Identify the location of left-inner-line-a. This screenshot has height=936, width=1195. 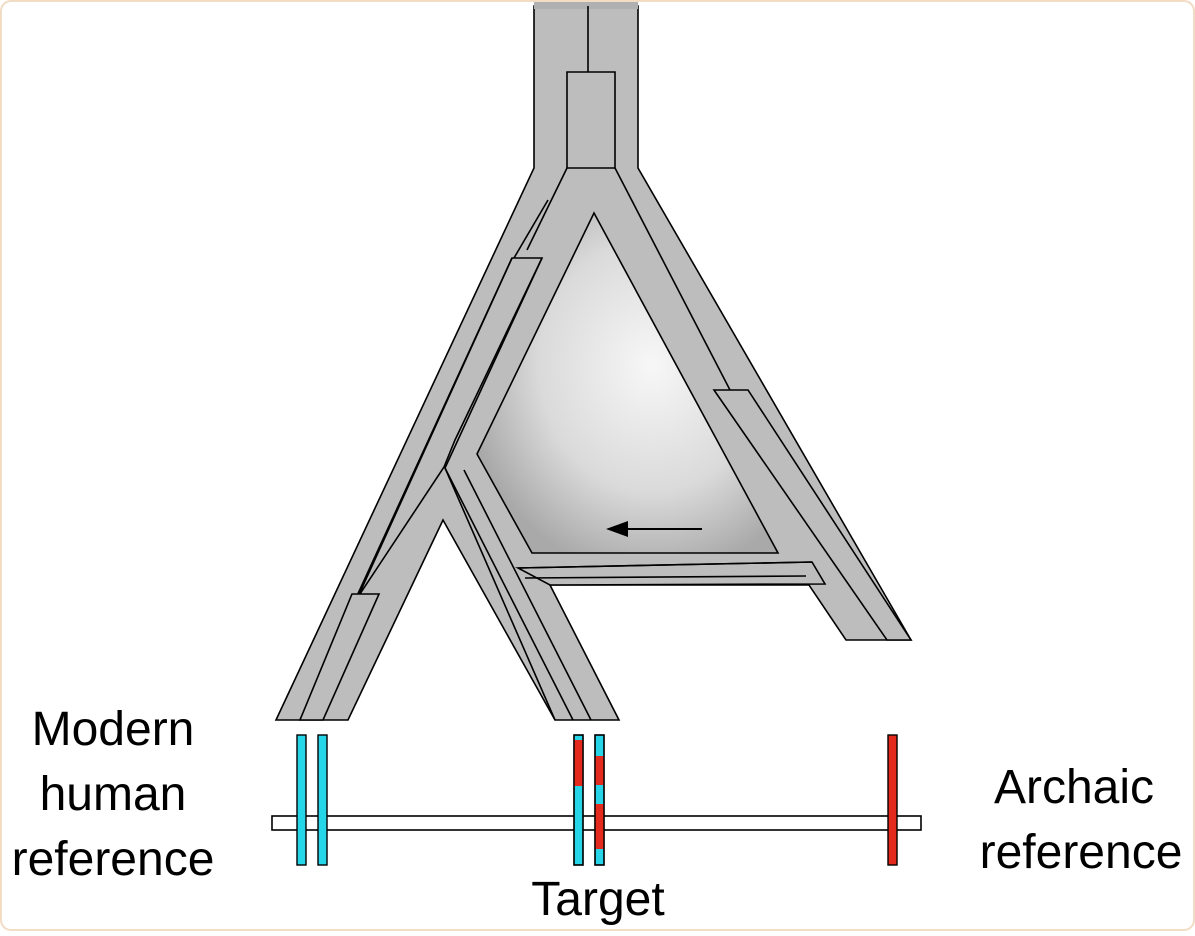
(547, 209).